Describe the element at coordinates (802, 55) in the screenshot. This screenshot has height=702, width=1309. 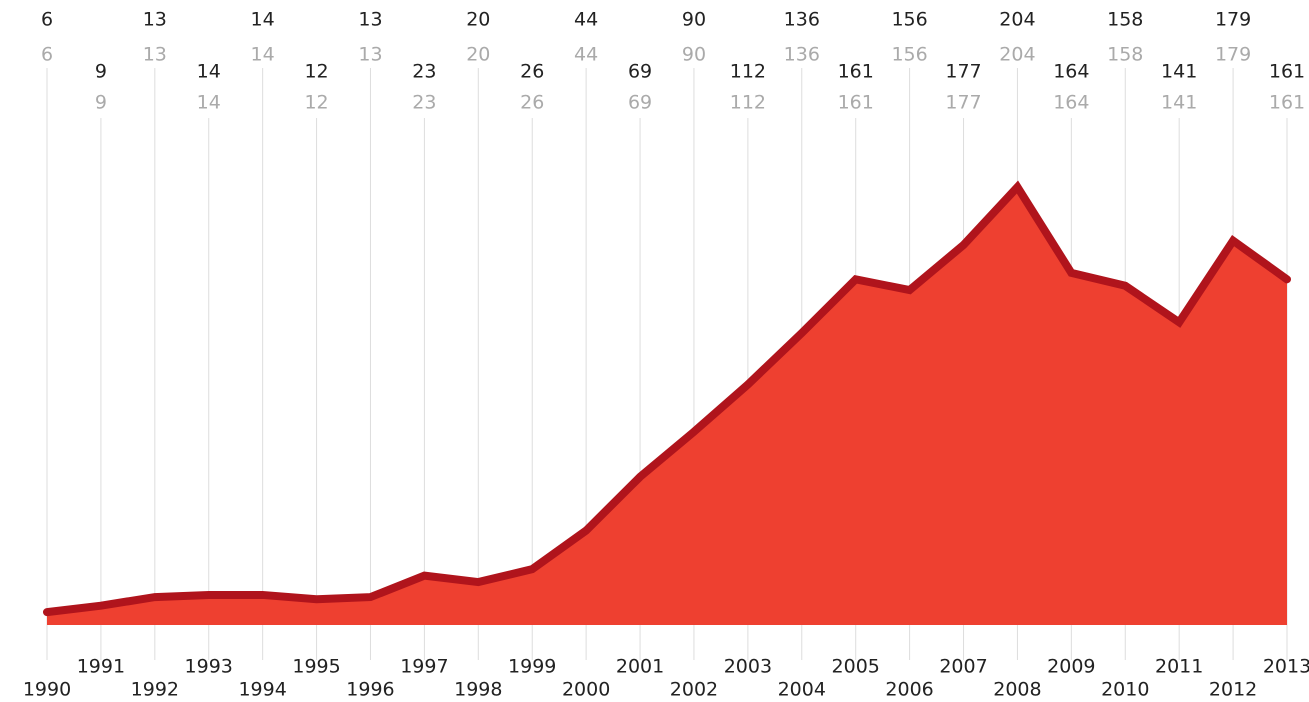
I see `value-label-secondary: 136` at that location.